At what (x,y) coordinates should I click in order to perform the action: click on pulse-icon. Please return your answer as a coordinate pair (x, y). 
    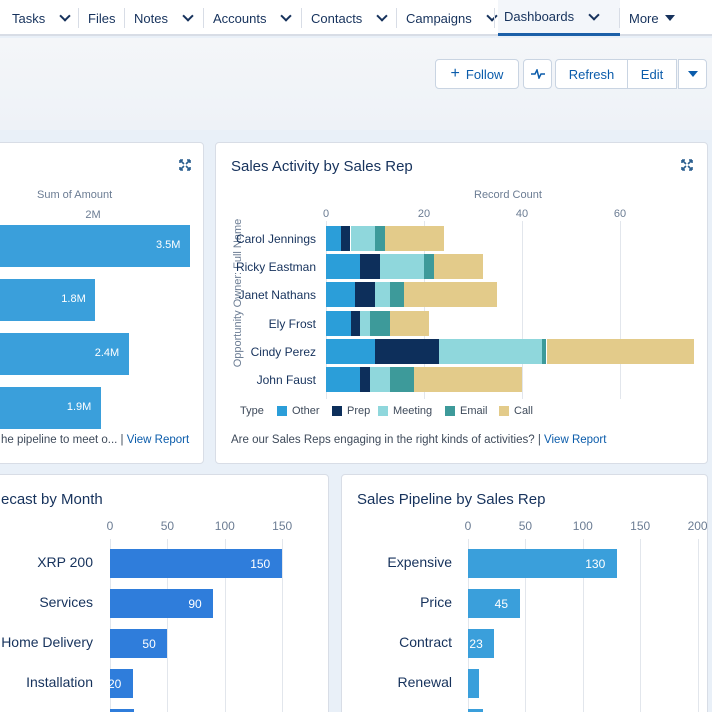
    Looking at the image, I should click on (537, 74).